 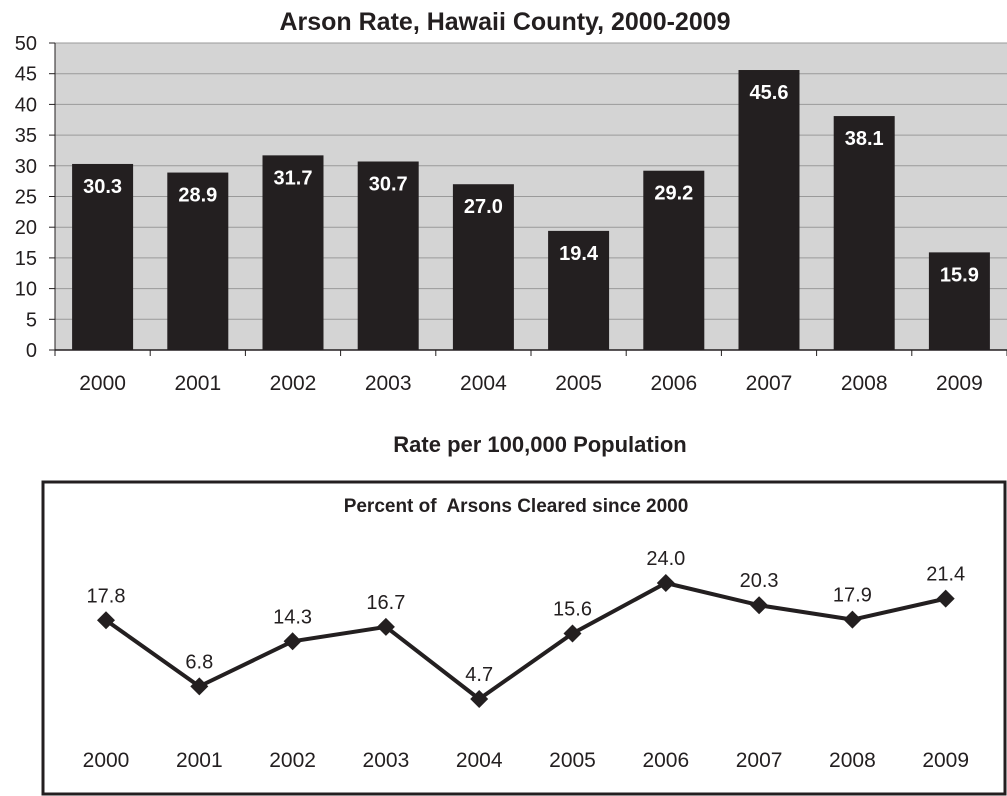 What do you see at coordinates (292, 617) in the screenshot?
I see `line-value-label: 14.3` at bounding box center [292, 617].